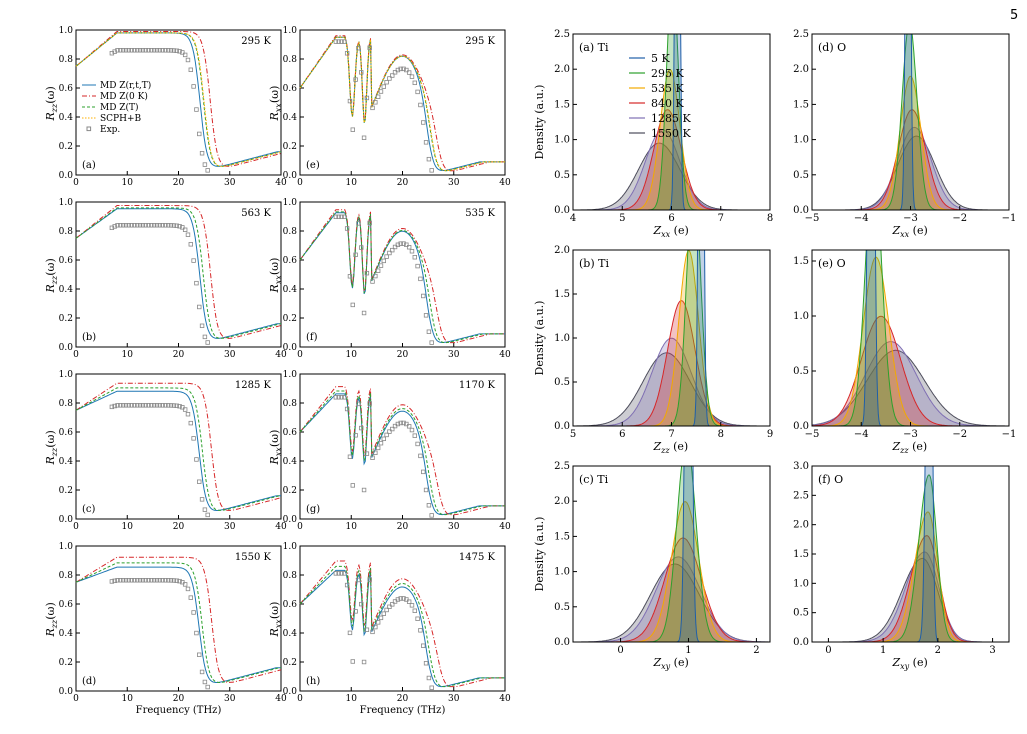 Image resolution: width=1027 pixels, height=734 pixels. Describe the element at coordinates (910, 122) in the screenshot. I see `density-series-5k` at that location.